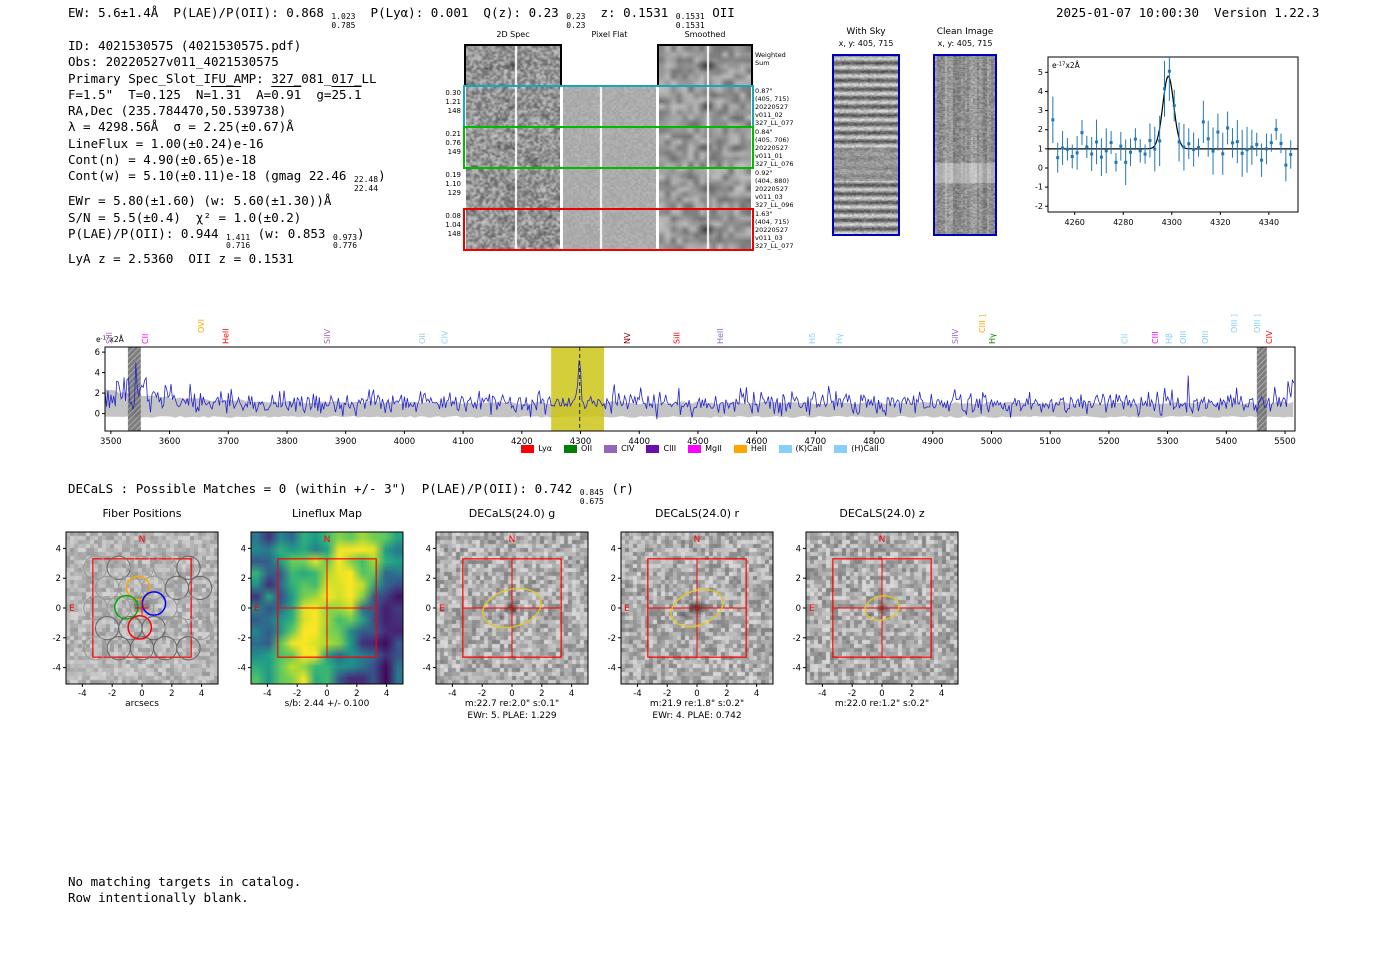 This screenshot has height=953, width=1400. Describe the element at coordinates (444, 102) in the screenshot. I see `spec2d-fiber-weights: 0.30 1.21 148` at that location.